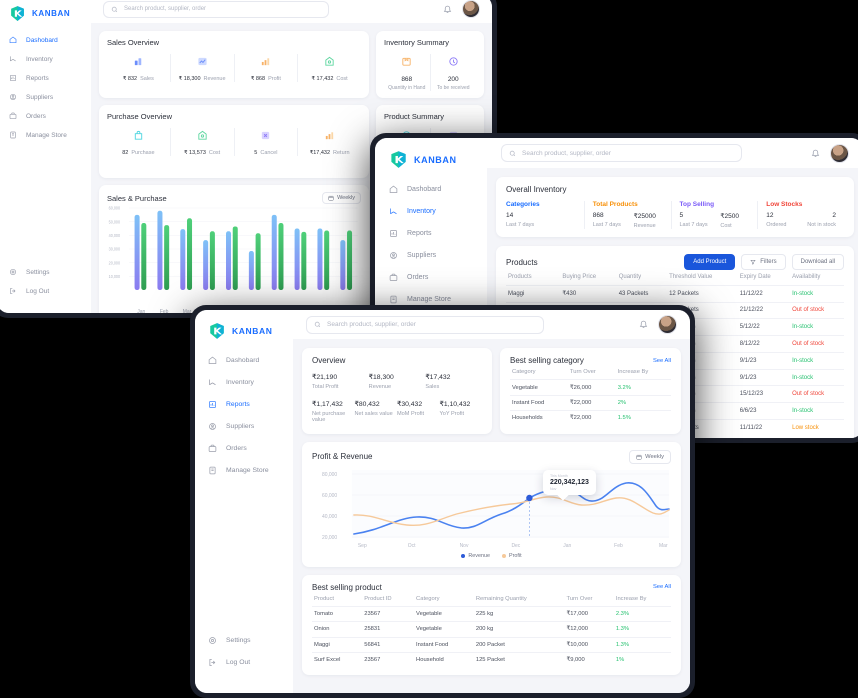 The image size is (858, 698). Describe the element at coordinates (214, 79) in the screenshot. I see `stat-label: Revenue` at that location.